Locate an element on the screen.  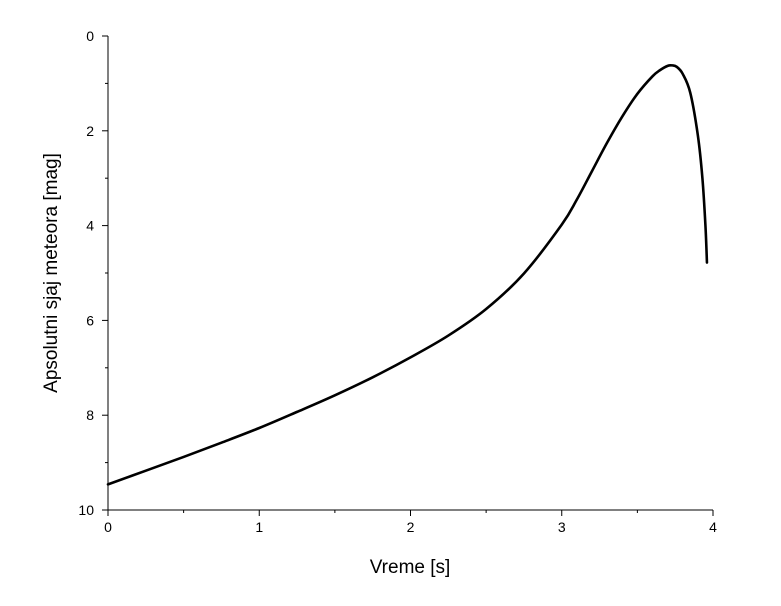
y-tick-label: 4 is located at coordinates (90, 226).